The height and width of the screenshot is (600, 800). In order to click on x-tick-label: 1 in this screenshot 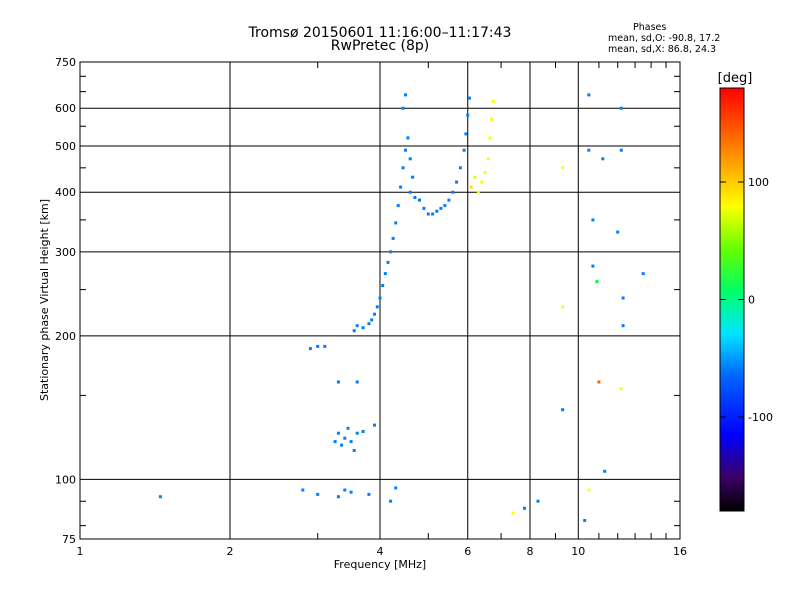, I will do `click(80, 551)`.